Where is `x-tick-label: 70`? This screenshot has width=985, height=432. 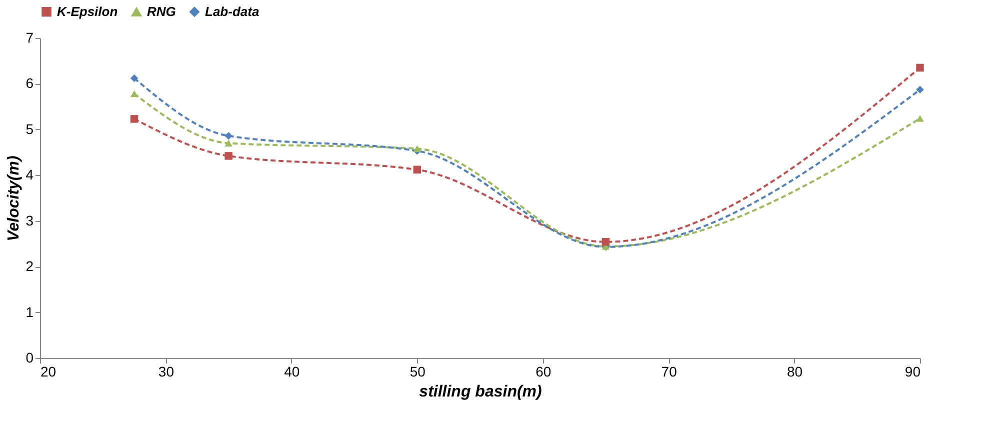 x-tick-label: 70 is located at coordinates (669, 372).